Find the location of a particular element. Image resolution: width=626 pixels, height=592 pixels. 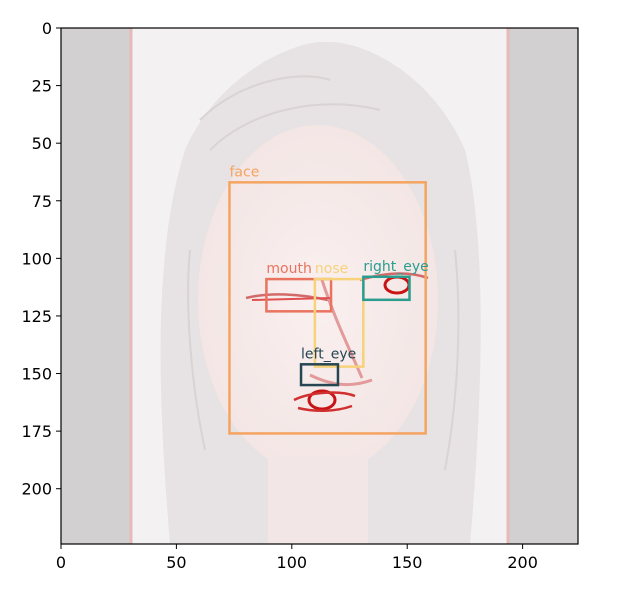

bbox-face is located at coordinates (327, 308).